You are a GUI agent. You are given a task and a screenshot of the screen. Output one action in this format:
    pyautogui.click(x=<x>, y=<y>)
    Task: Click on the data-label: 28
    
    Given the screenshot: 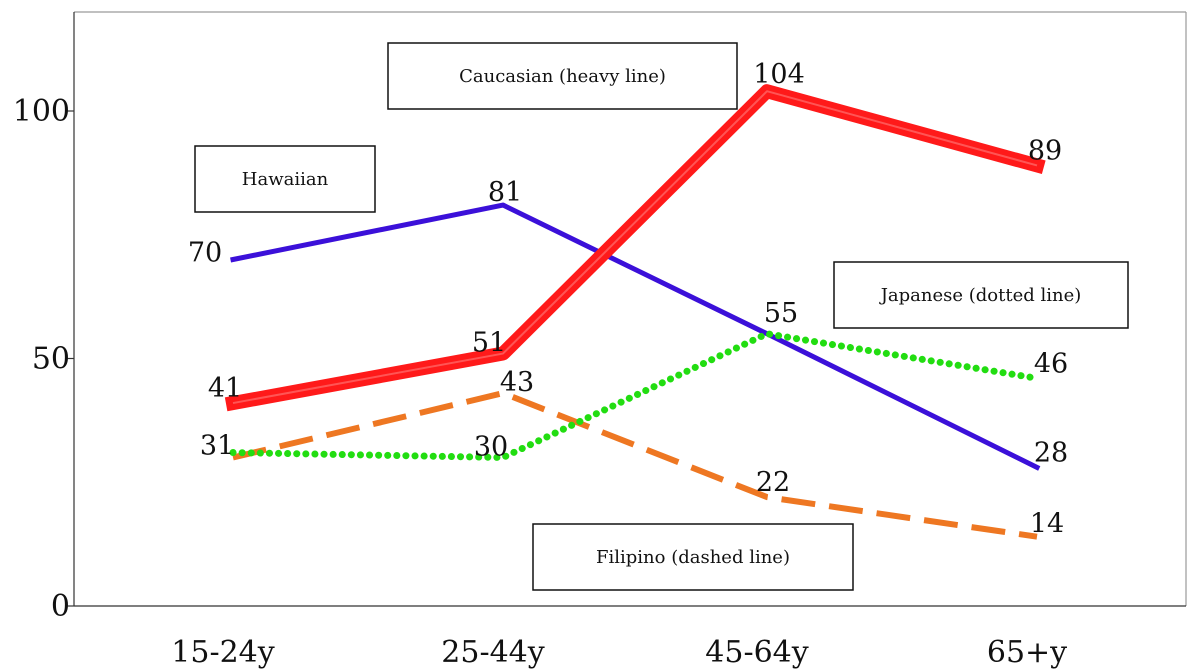 What is the action you would take?
    pyautogui.click(x=1051, y=452)
    